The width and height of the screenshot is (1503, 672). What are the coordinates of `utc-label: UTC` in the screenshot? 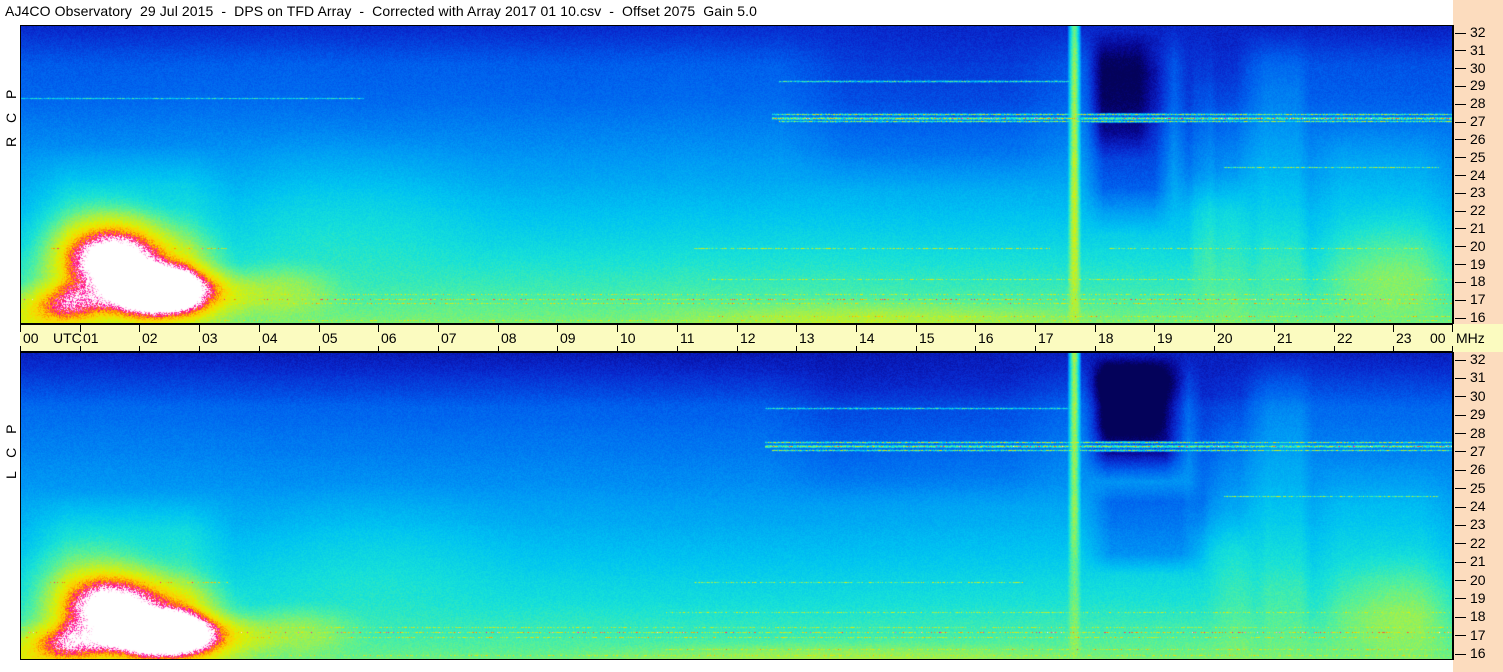 It's located at (67, 338).